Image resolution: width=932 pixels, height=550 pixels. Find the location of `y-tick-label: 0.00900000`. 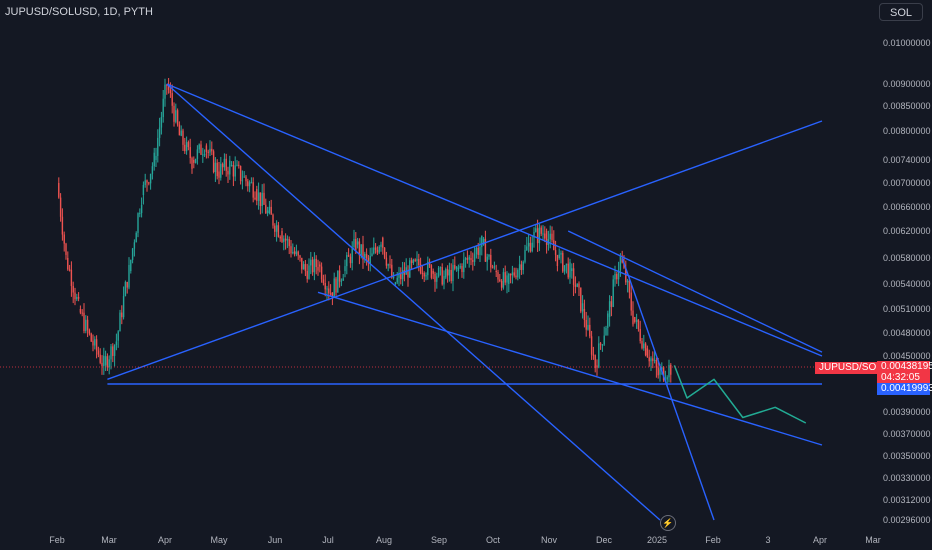

y-tick-label: 0.00900000 is located at coordinates (907, 84).